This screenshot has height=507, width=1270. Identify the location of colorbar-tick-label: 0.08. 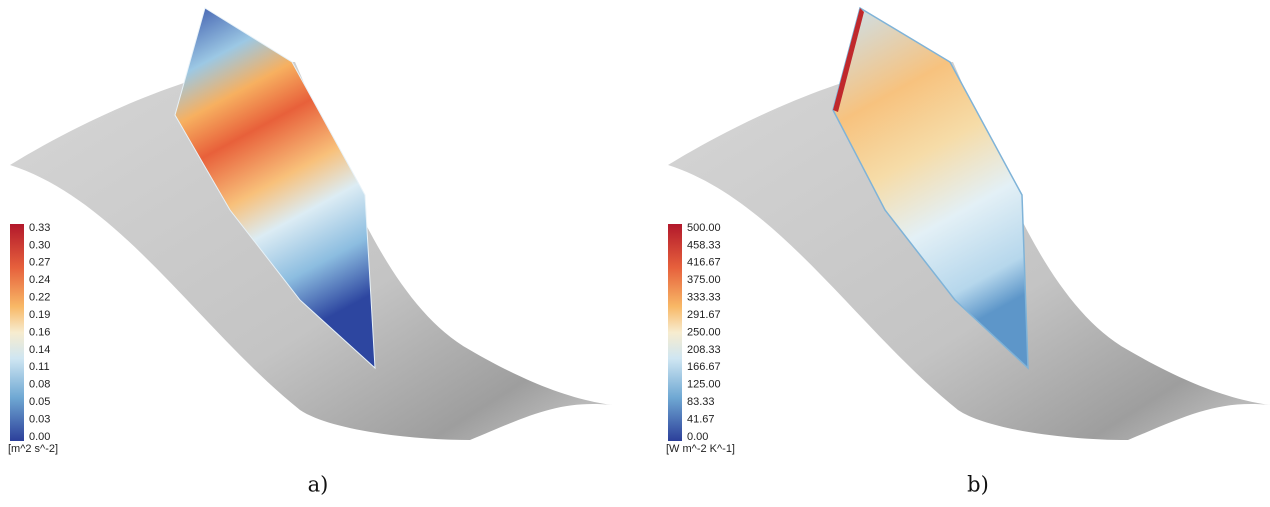
(39, 385).